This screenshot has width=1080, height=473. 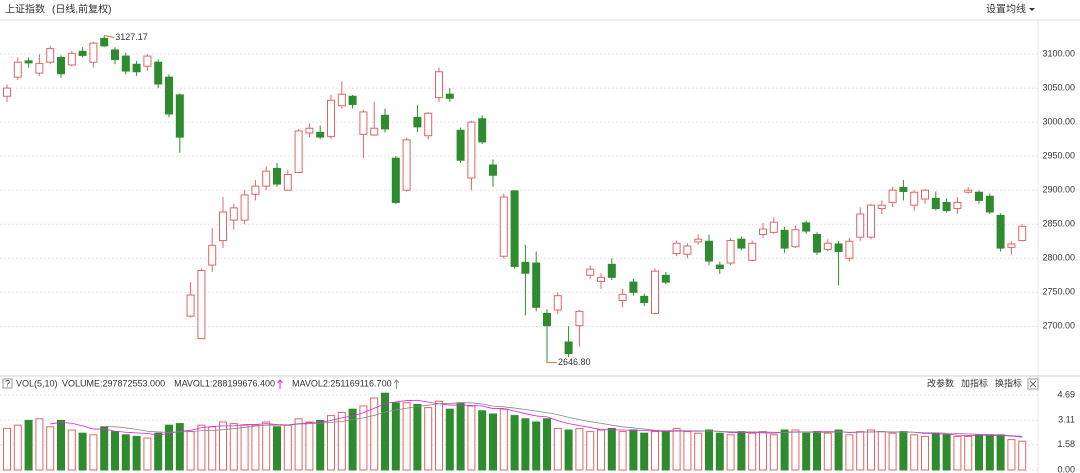 I want to click on title: 上证指数, so click(x=25, y=9).